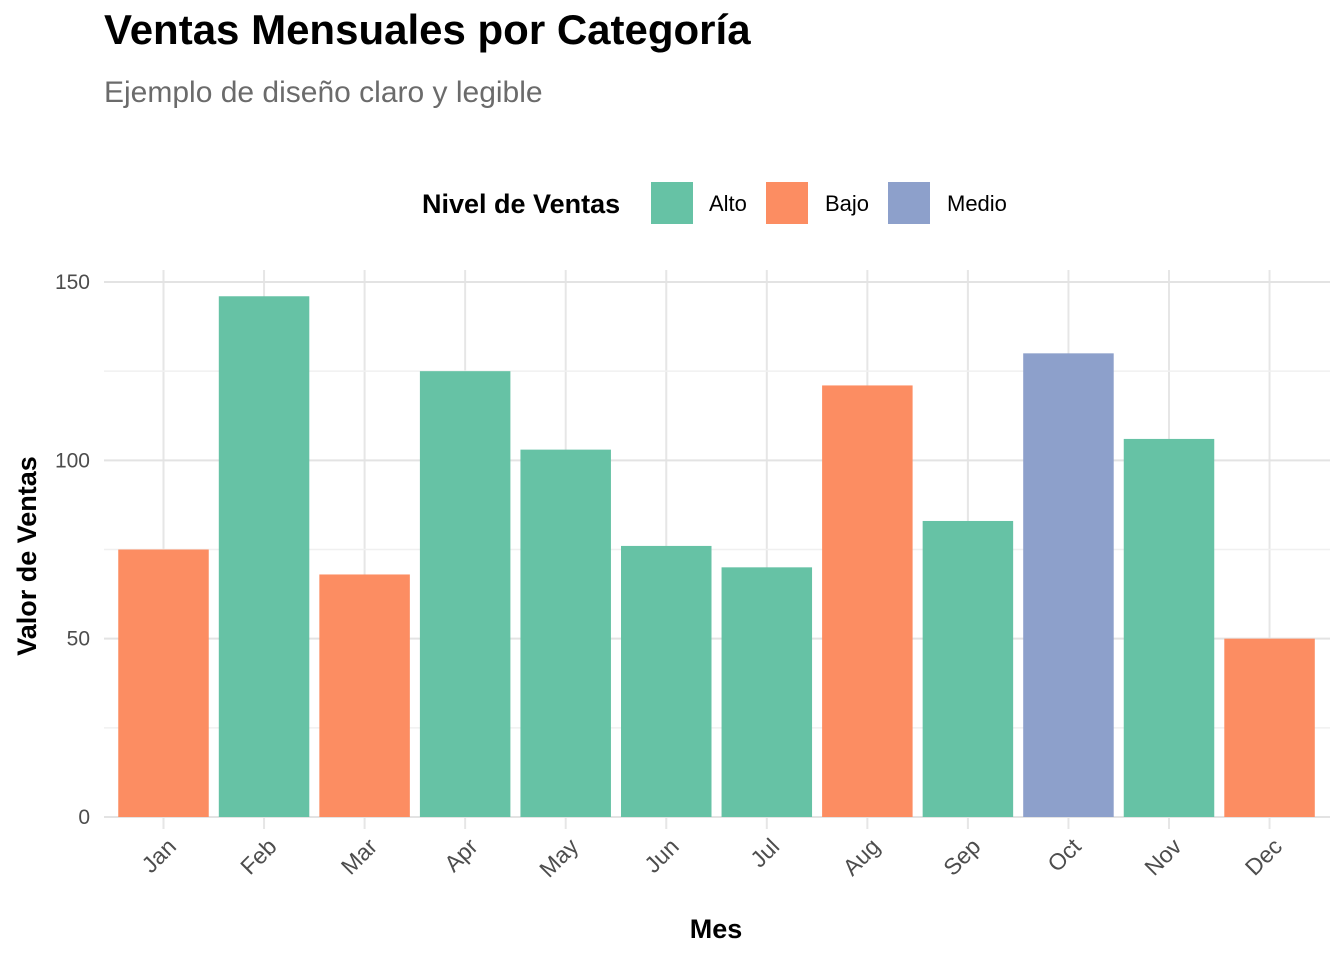 This screenshot has height=960, width=1344. I want to click on legend-title: Nivel de Ventas, so click(521, 204).